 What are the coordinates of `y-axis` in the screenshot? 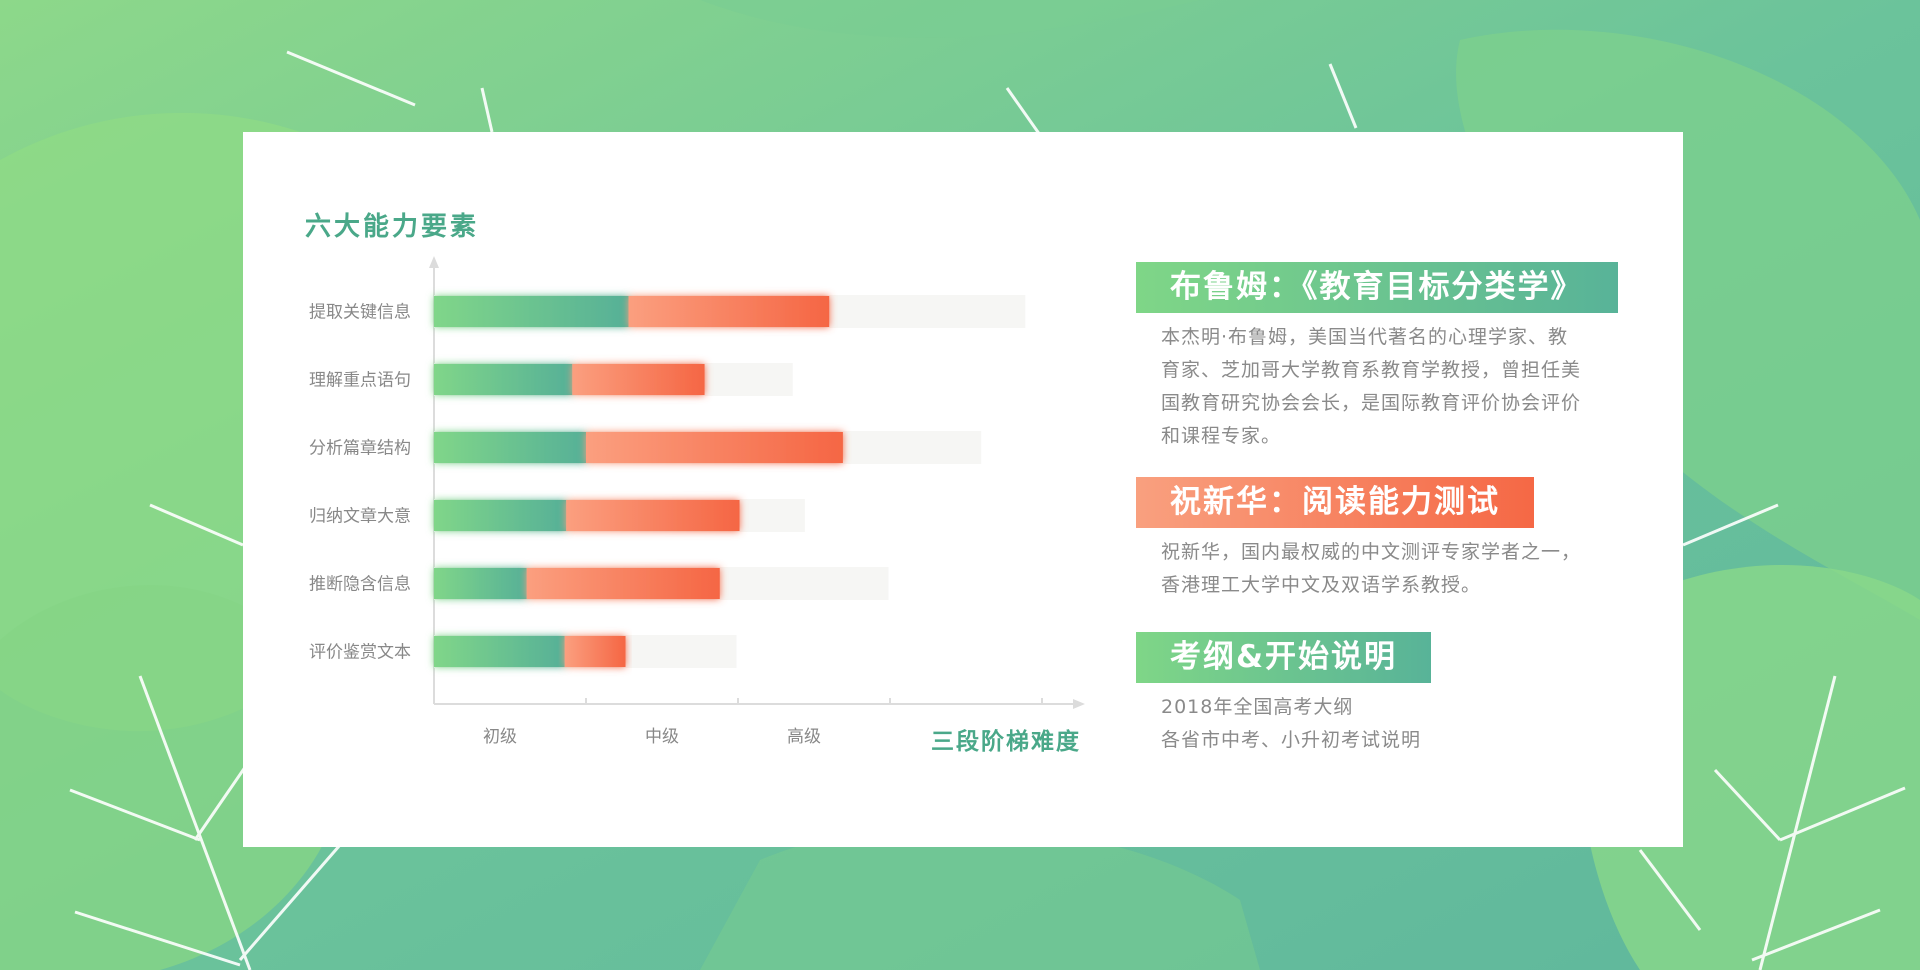 It's located at (434, 480).